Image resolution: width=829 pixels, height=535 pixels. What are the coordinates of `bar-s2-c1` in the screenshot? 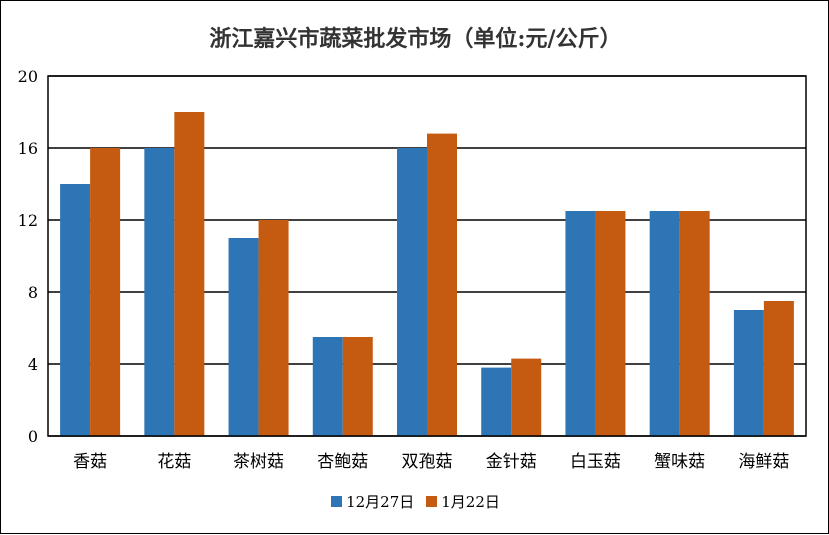 It's located at (105, 292).